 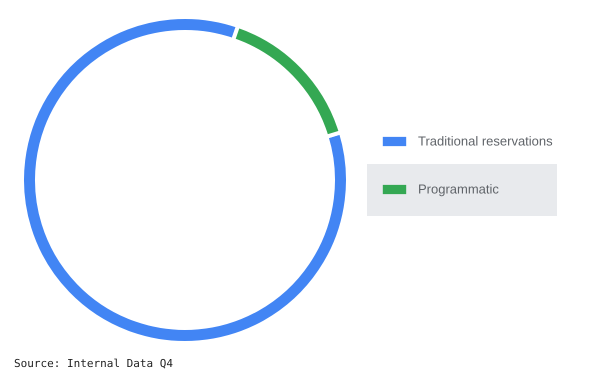 What do you see at coordinates (93, 363) in the screenshot?
I see `source-note: Source: Internal Data Q4` at bounding box center [93, 363].